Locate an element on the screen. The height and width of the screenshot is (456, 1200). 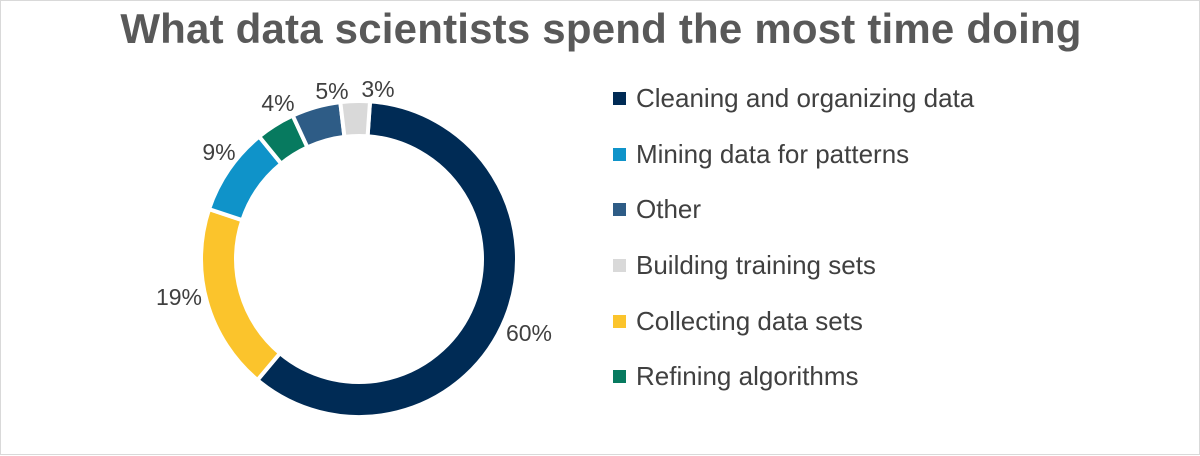
data-label-collecting-data-sets: 19% is located at coordinates (179, 297).